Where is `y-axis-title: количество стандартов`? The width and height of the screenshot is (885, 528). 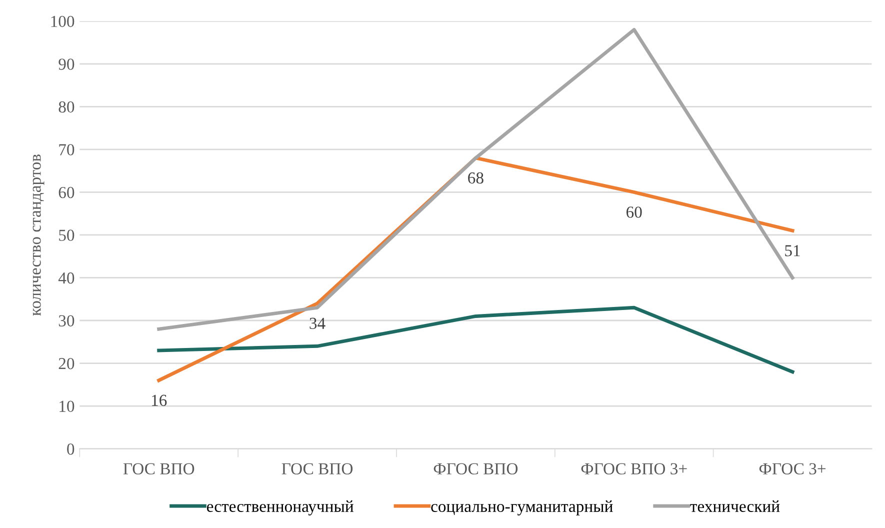 y-axis-title: количество стандартов is located at coordinates (38, 235).